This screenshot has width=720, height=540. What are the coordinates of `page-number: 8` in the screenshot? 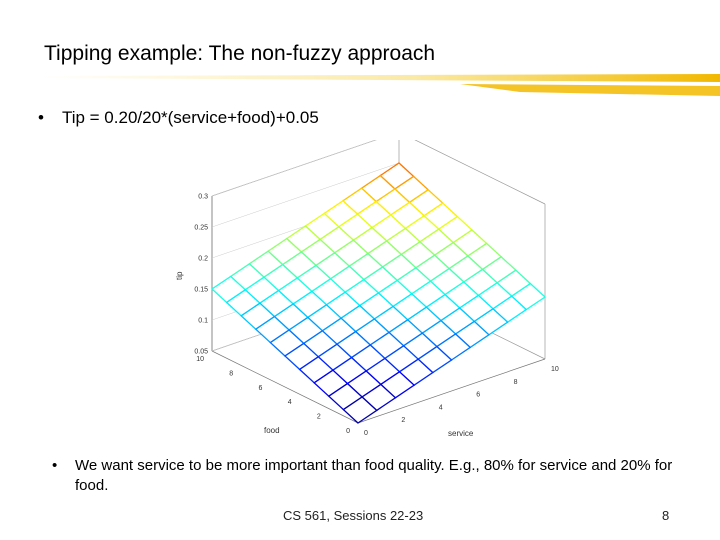 It's located at (666, 515).